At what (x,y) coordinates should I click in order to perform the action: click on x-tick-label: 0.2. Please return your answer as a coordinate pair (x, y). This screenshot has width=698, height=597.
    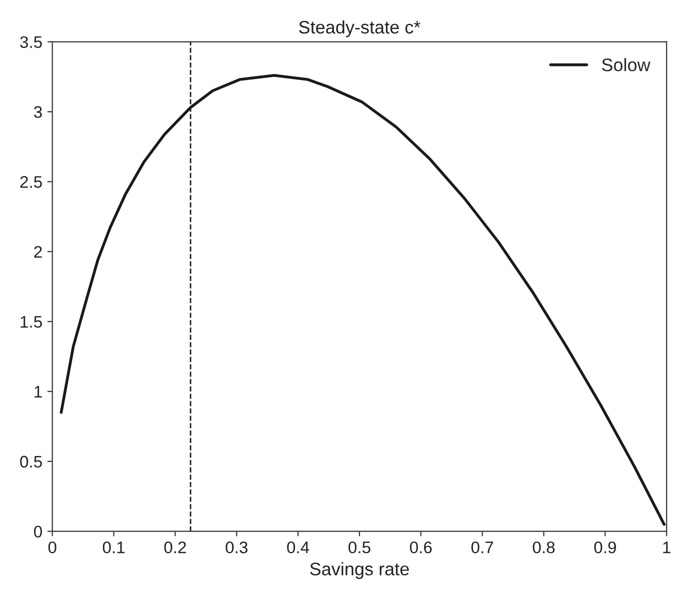
    Looking at the image, I should click on (175, 547).